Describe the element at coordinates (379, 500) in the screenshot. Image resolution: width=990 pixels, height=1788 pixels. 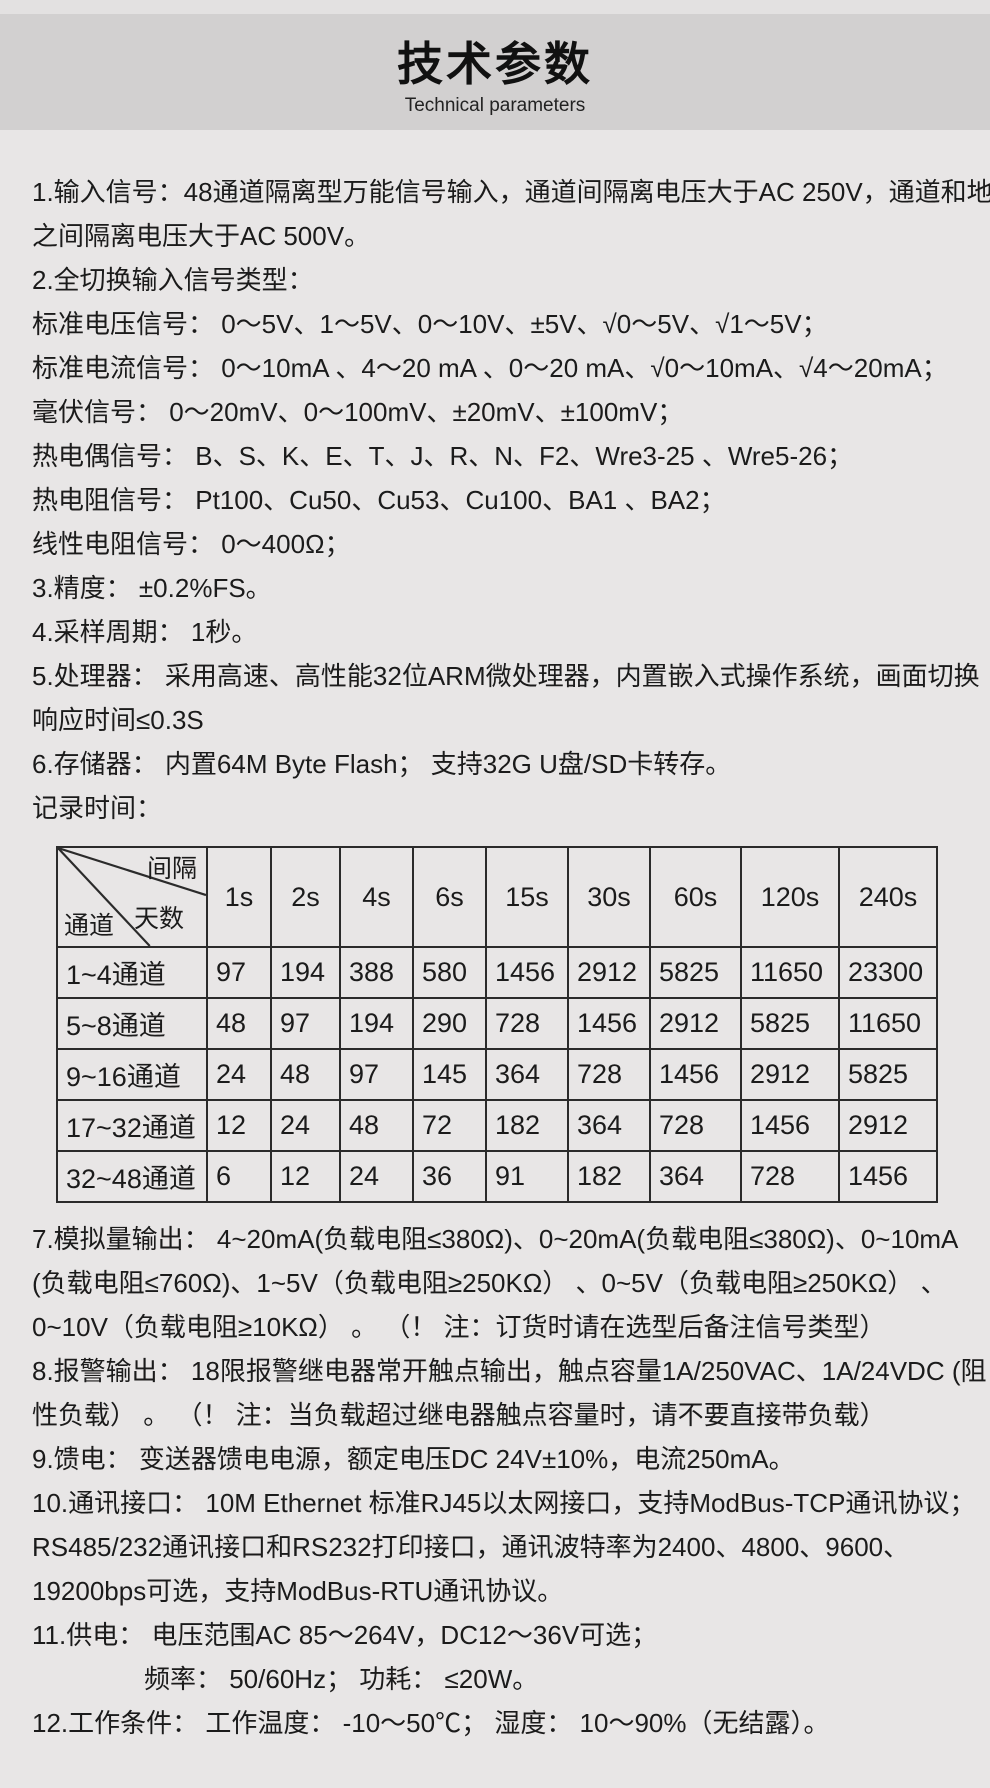
I see `spec-line: 热电阻信号： Pt100、Cu50、Cu53、Cu100、BA1 、BA2；` at that location.